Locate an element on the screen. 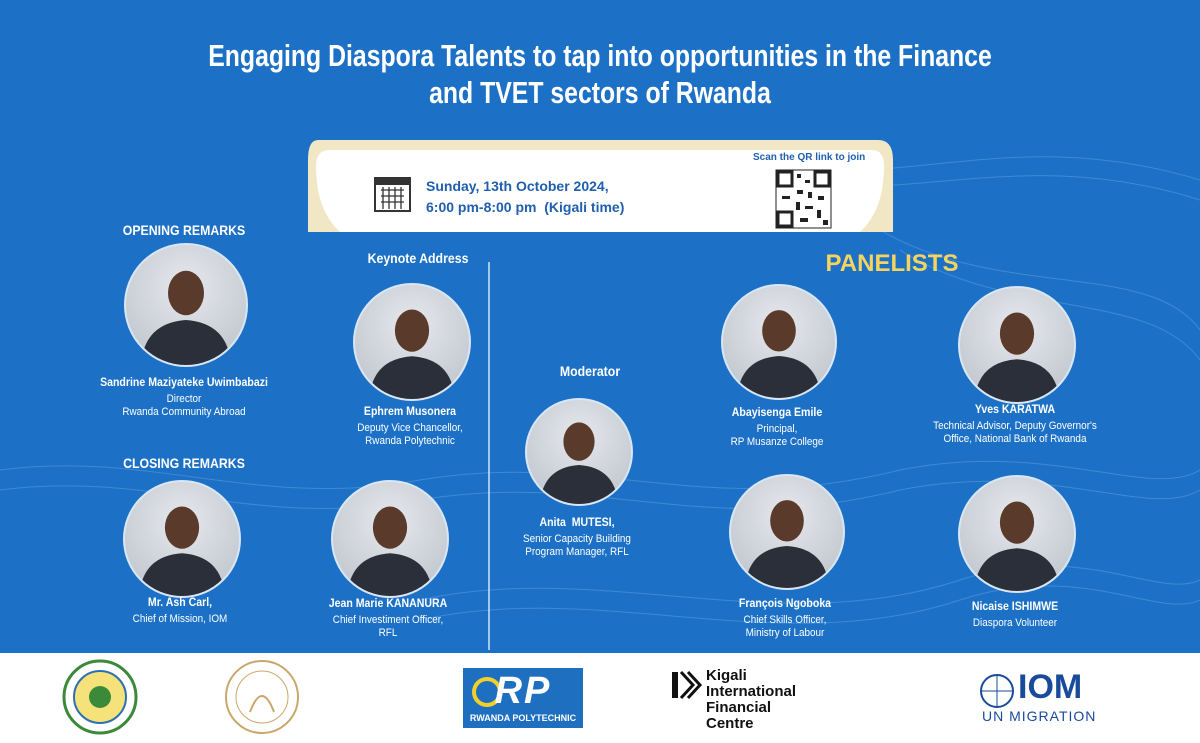 This screenshot has width=1200, height=743. kifc-line: Financial is located at coordinates (739, 707).